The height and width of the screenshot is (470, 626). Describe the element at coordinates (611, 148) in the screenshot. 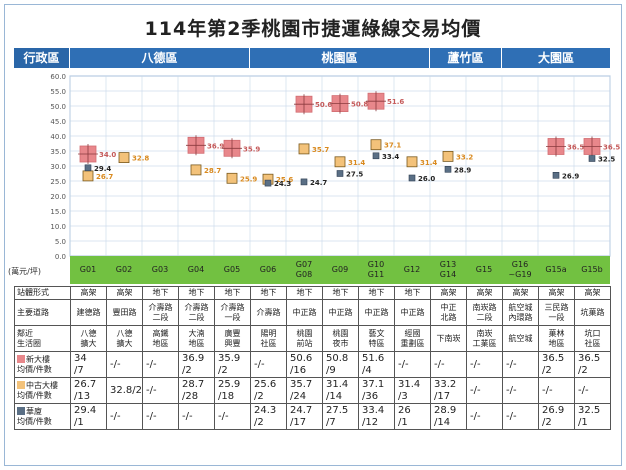

I see `data-label: 36.5` at that location.